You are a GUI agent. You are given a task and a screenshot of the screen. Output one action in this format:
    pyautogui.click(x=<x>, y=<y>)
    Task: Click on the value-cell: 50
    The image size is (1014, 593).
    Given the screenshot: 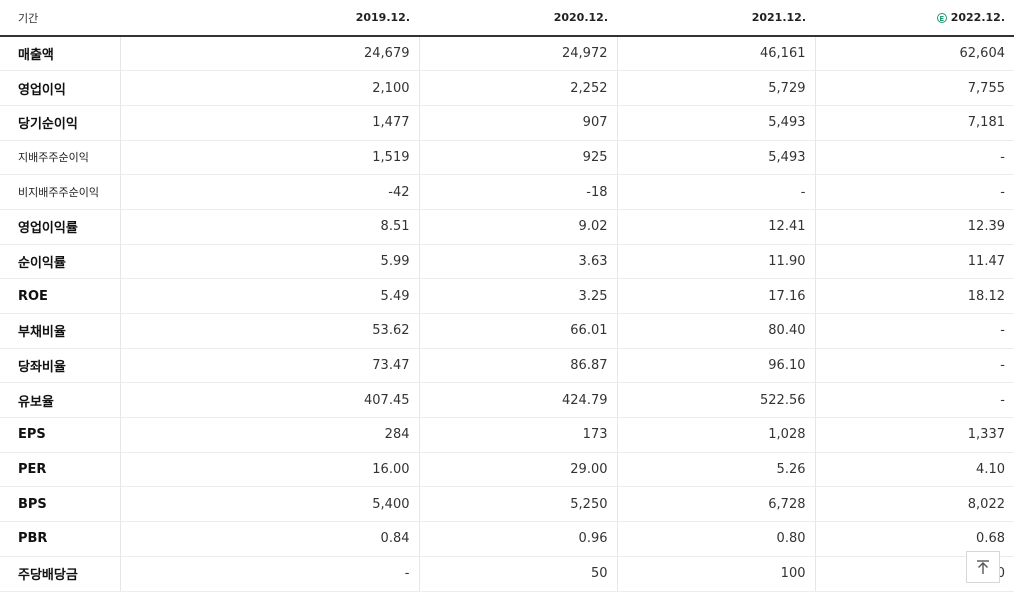 What is the action you would take?
    pyautogui.click(x=517, y=573)
    